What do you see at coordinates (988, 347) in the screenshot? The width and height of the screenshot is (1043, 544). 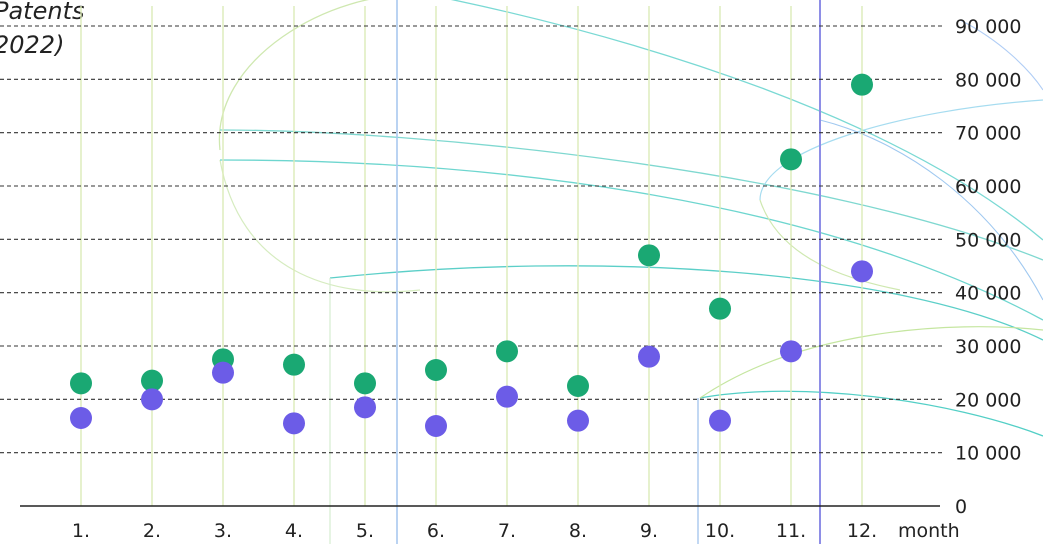 I see `y-tick-label: 30 000` at bounding box center [988, 347].